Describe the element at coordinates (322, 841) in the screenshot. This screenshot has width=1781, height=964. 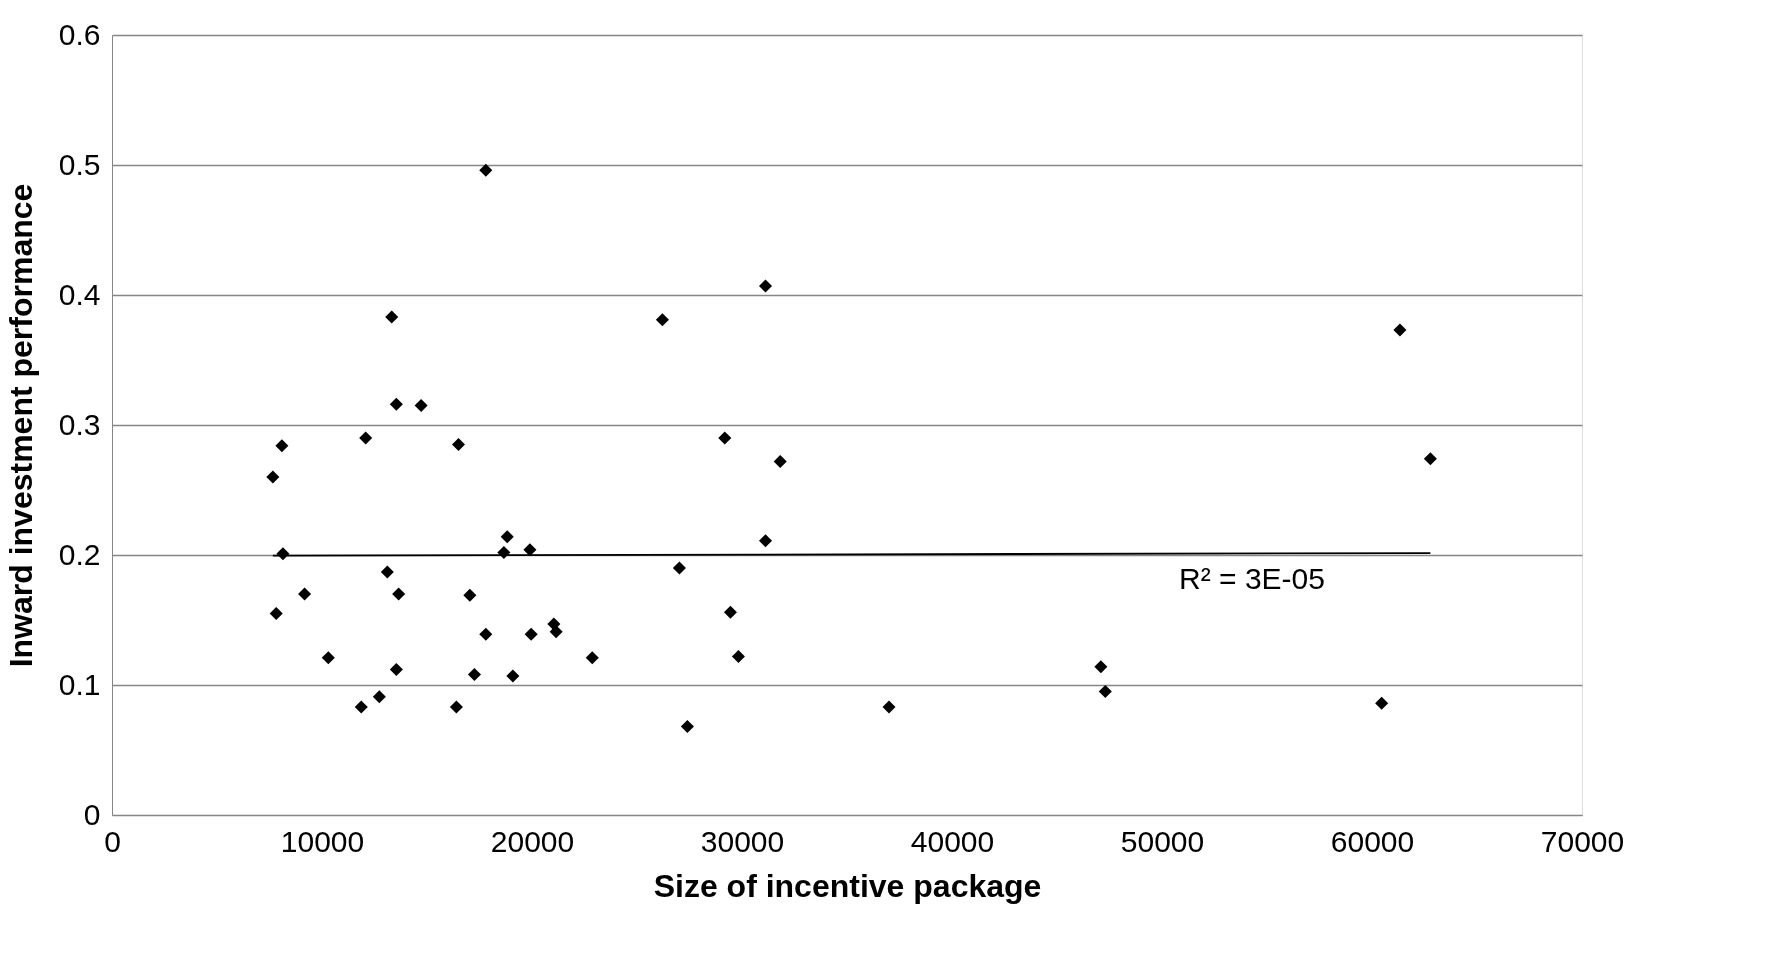
I see `x-tick-label: 10000` at that location.